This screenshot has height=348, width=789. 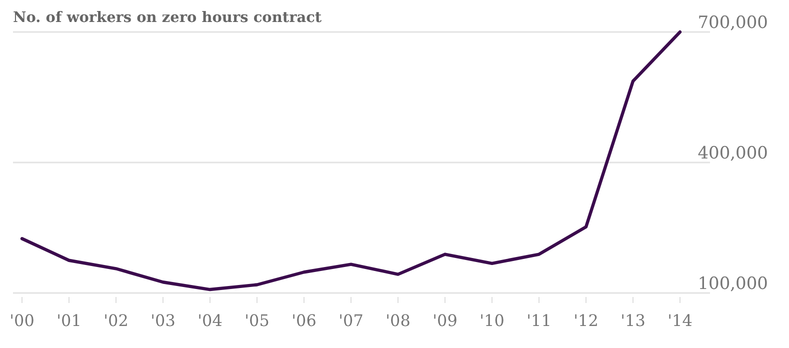 What do you see at coordinates (22, 320) in the screenshot?
I see `x-tick-label: '00` at bounding box center [22, 320].